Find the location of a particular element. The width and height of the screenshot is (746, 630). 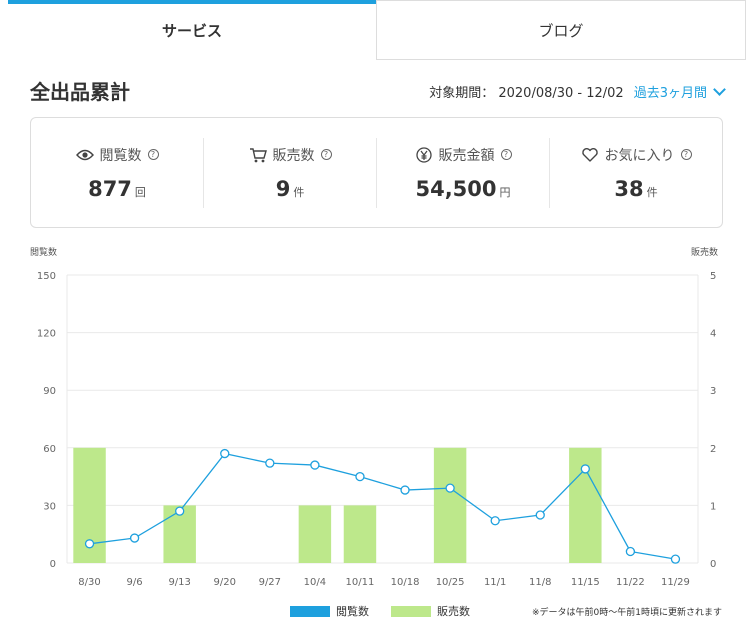

stat-views-label: 閲覧数 is located at coordinates (120, 155).